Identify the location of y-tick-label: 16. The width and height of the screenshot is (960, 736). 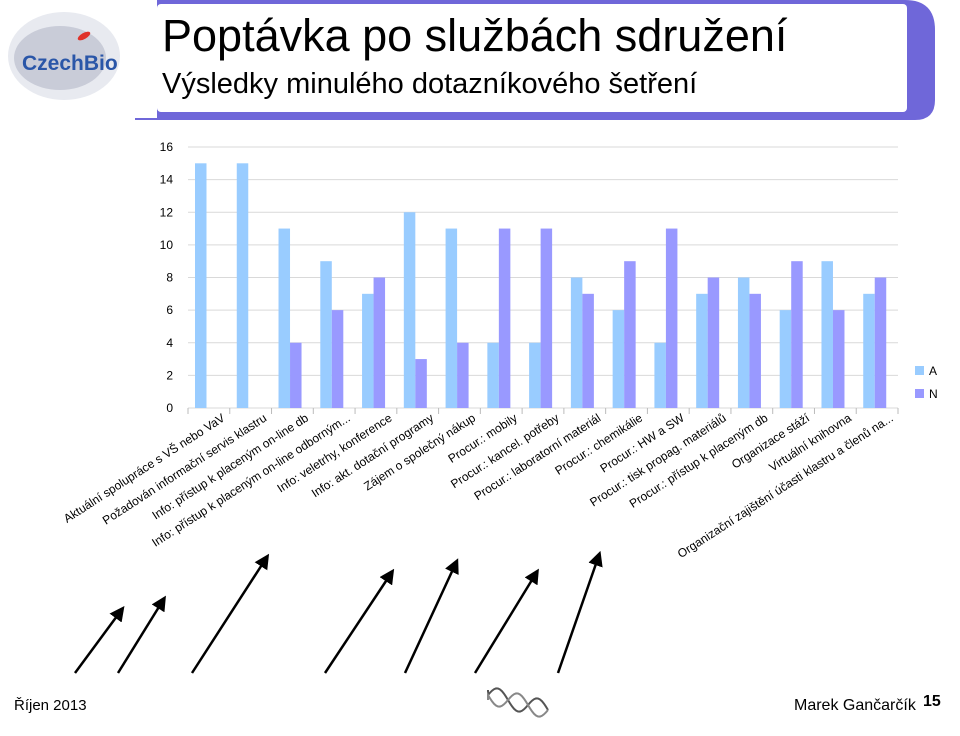
(167, 147).